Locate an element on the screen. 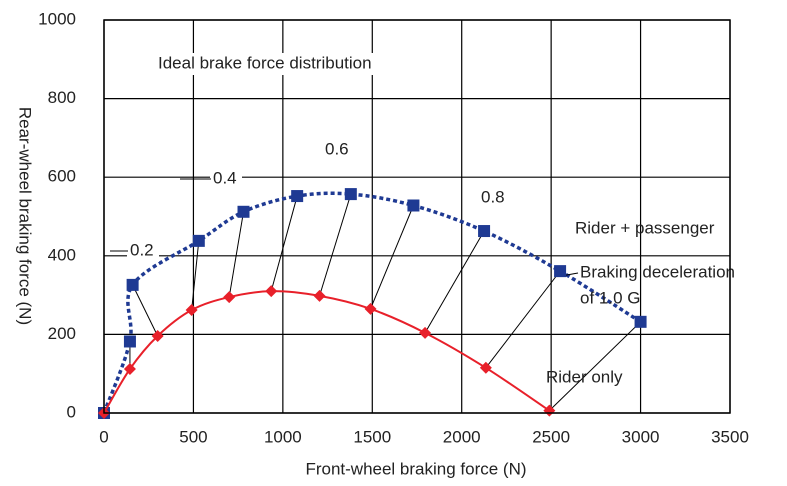  annotation: 0.8 is located at coordinates (493, 196).